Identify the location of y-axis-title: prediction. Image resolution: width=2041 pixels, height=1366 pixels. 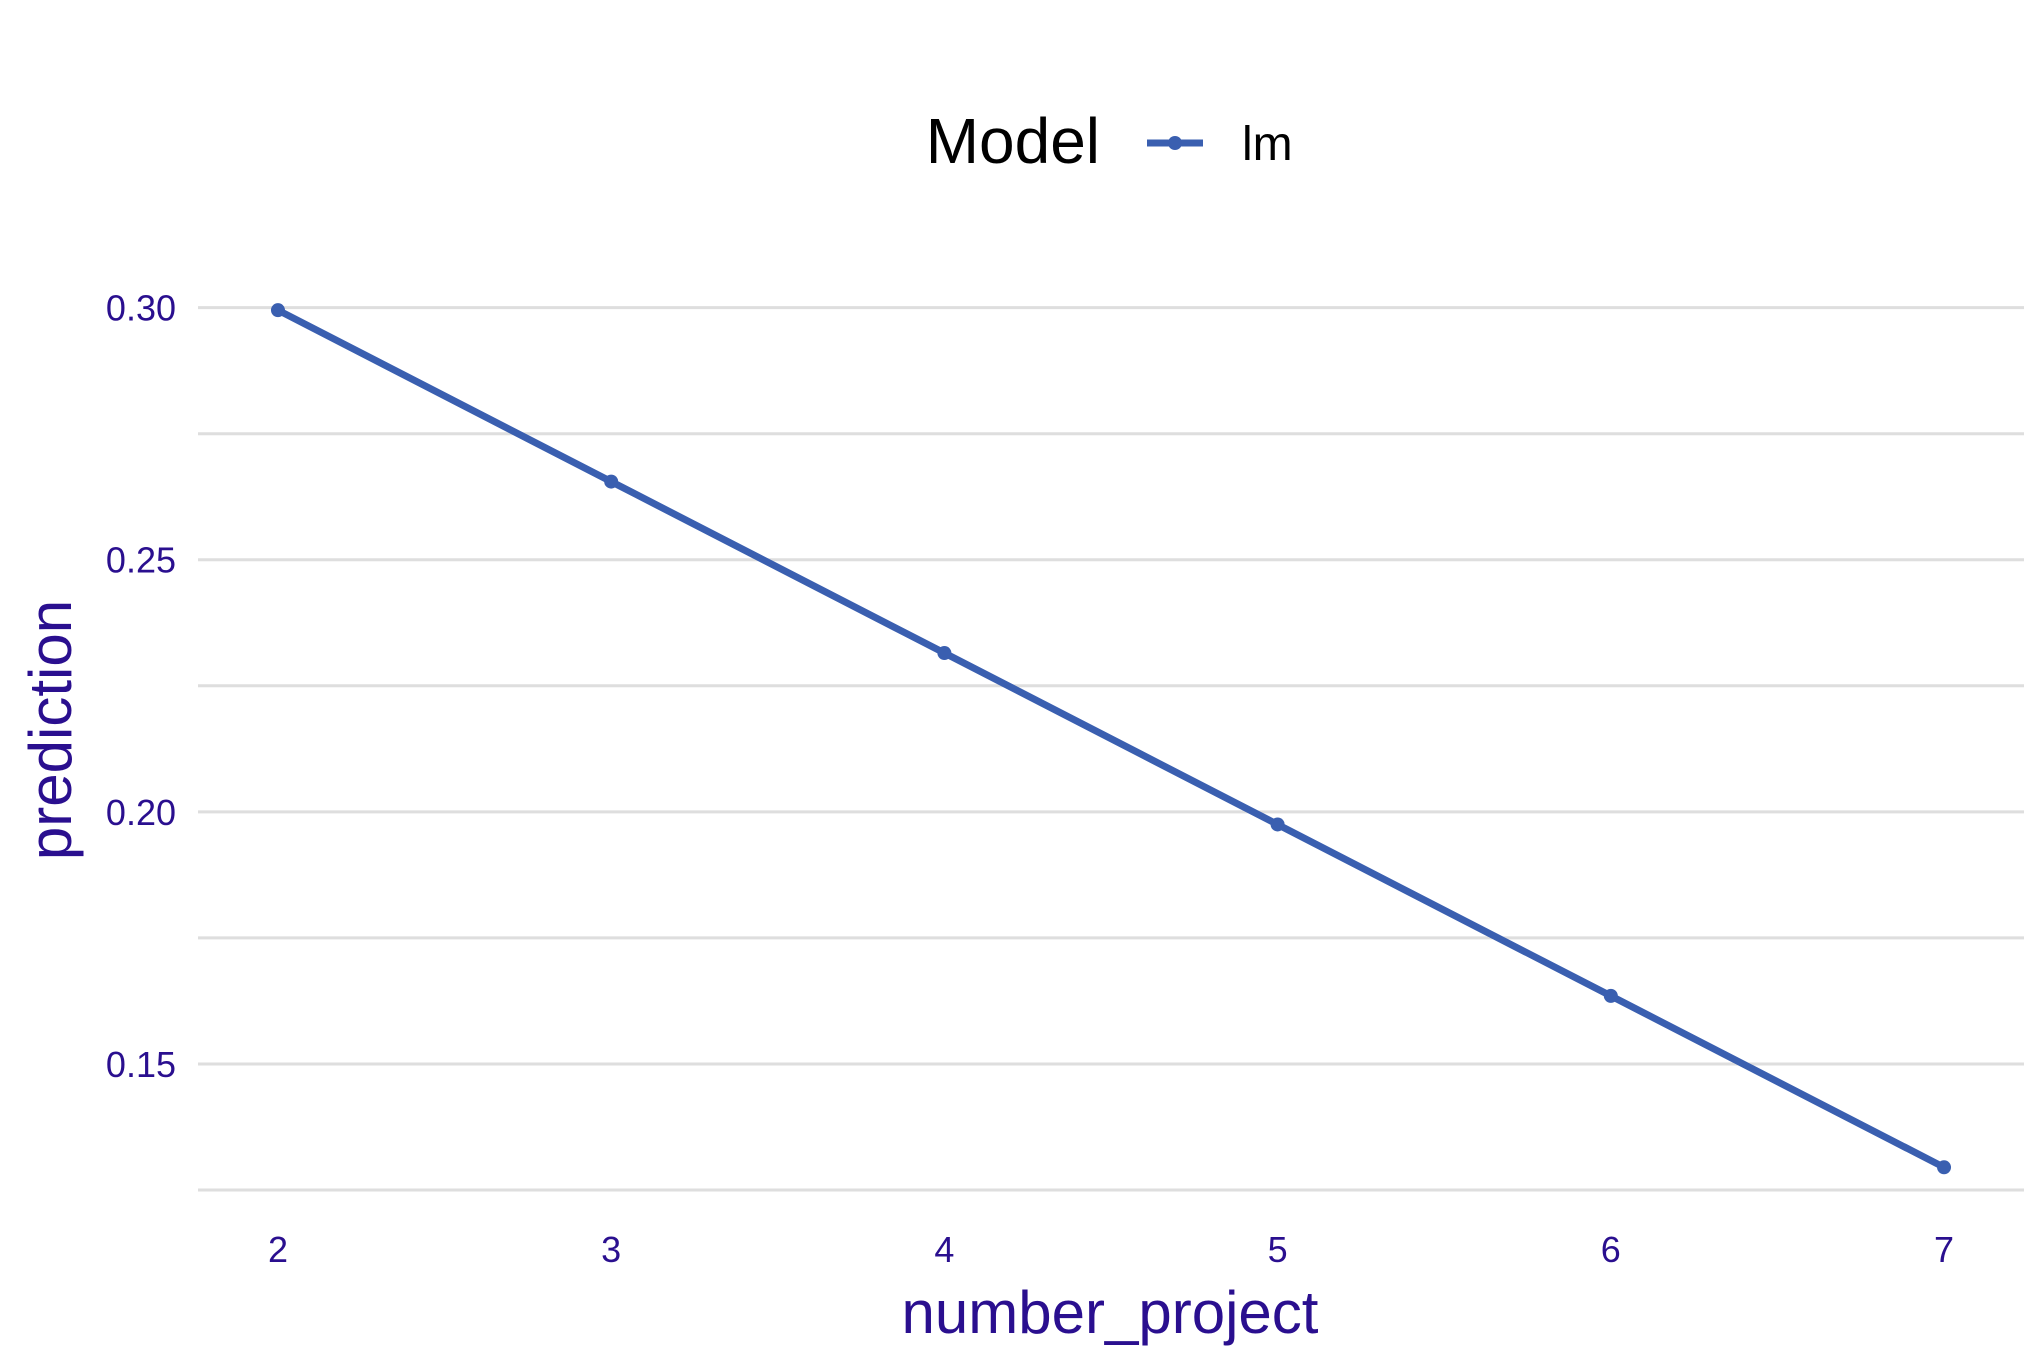
(50, 730).